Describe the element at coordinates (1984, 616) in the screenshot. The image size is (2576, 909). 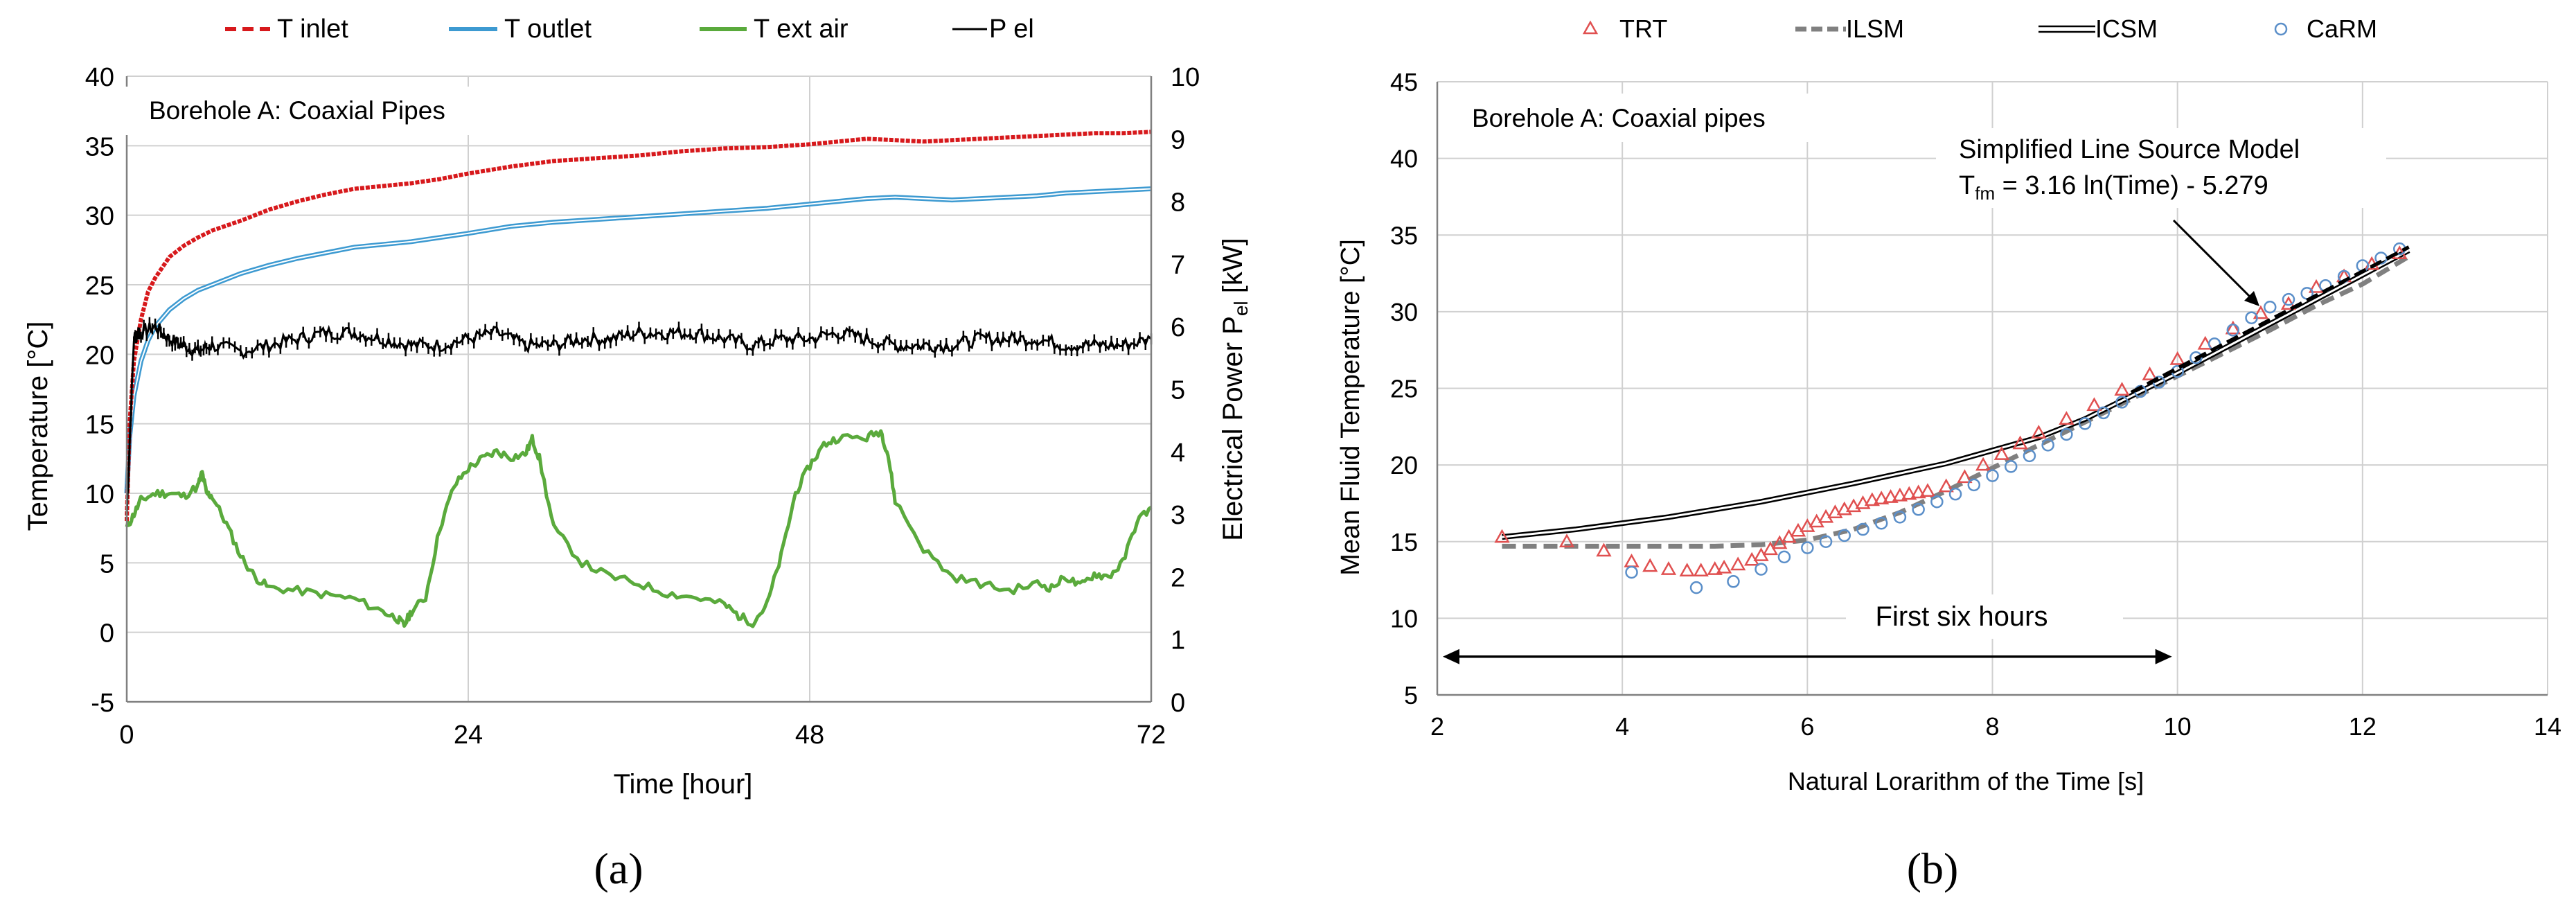
I see `arrow-label-bg` at that location.